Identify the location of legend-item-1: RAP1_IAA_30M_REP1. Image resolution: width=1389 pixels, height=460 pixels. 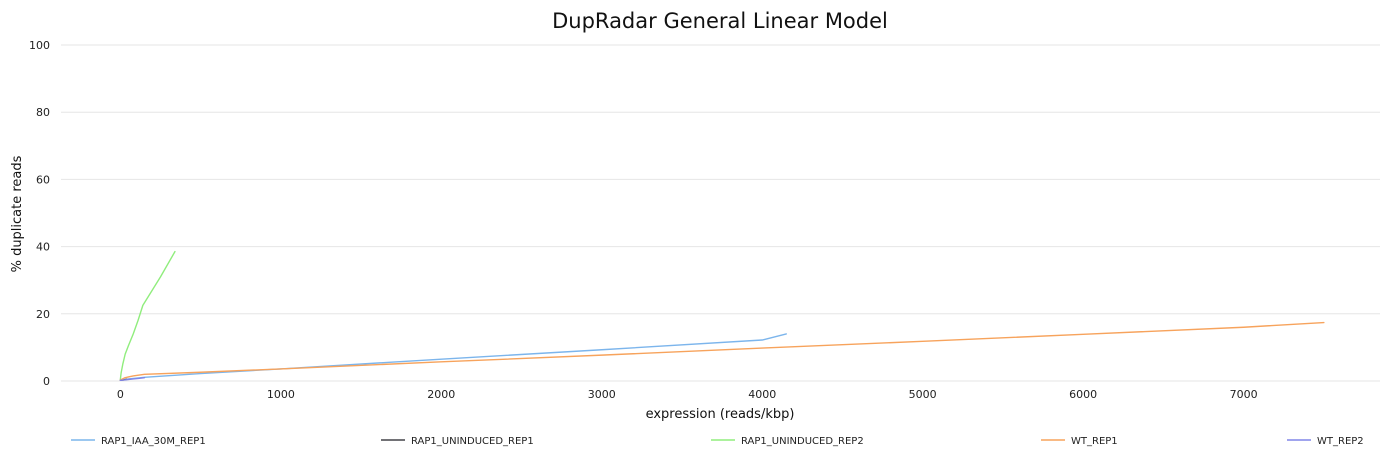
(138, 441).